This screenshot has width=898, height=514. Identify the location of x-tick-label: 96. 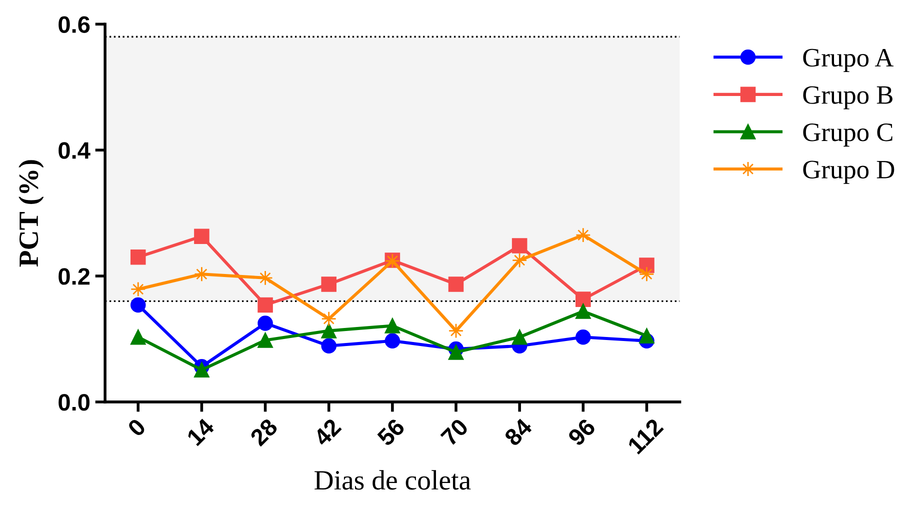
(581, 432).